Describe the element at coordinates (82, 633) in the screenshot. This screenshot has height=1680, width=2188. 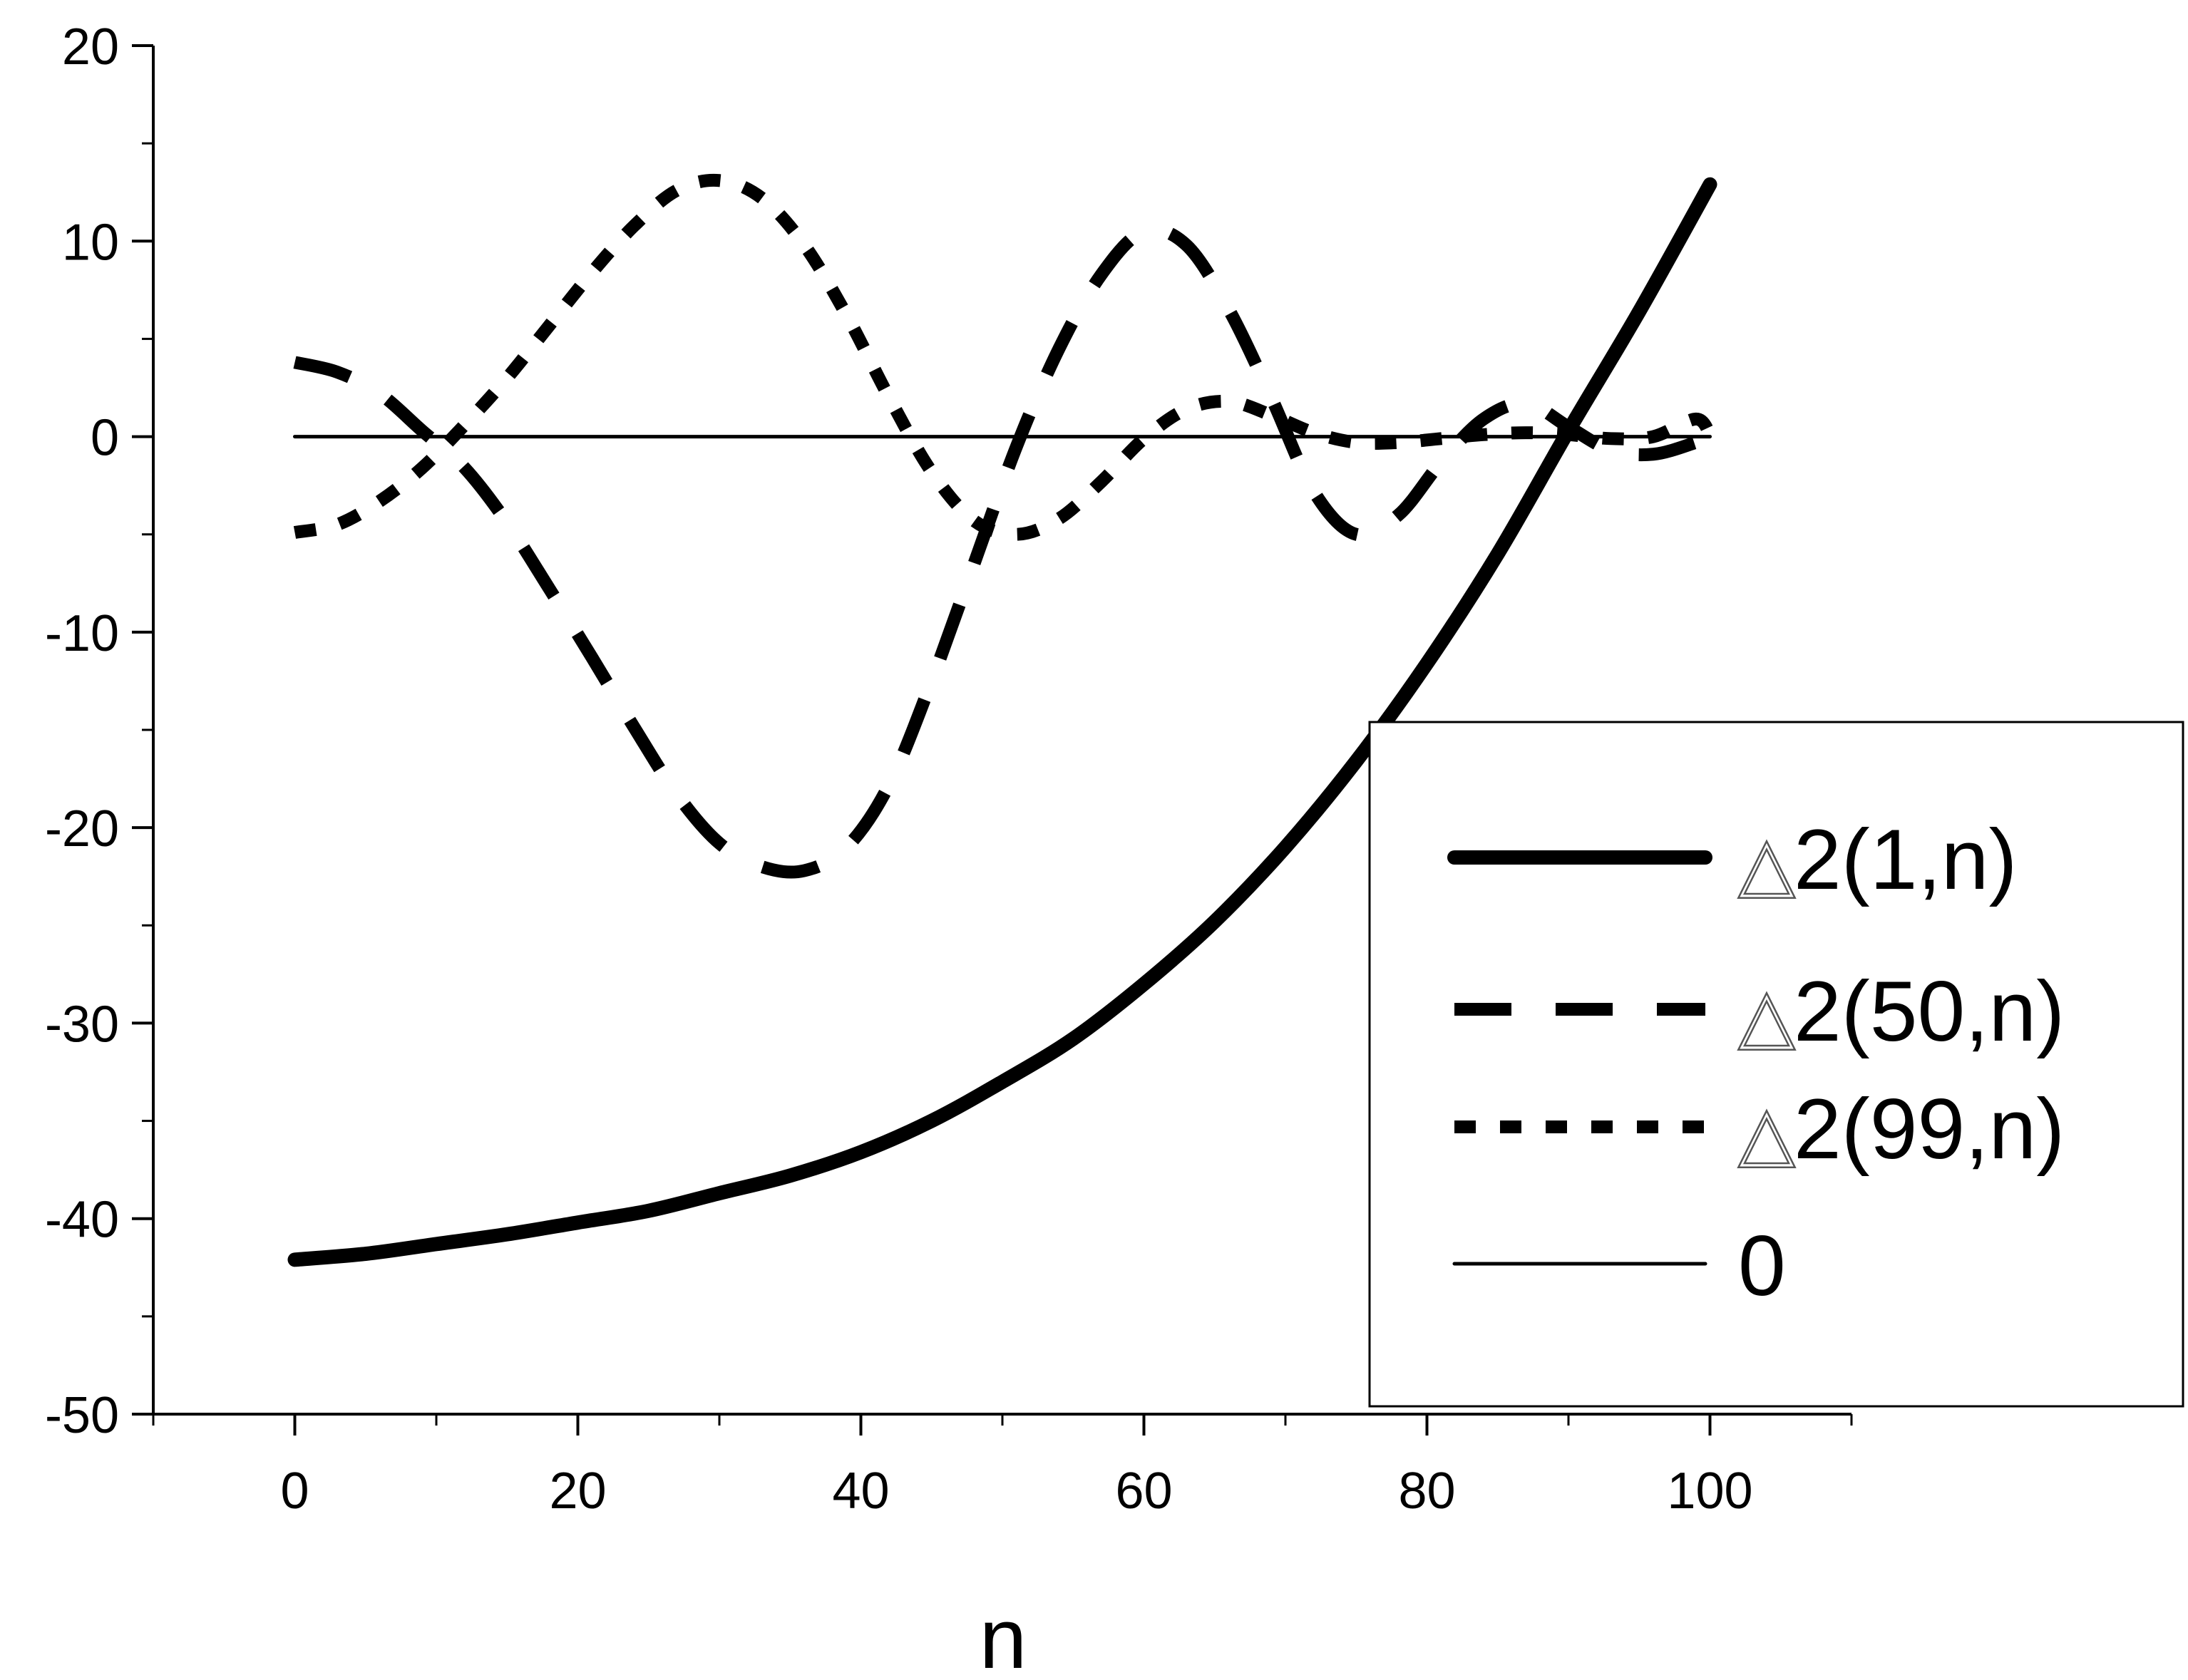
I see `y-tick-label: -10` at that location.